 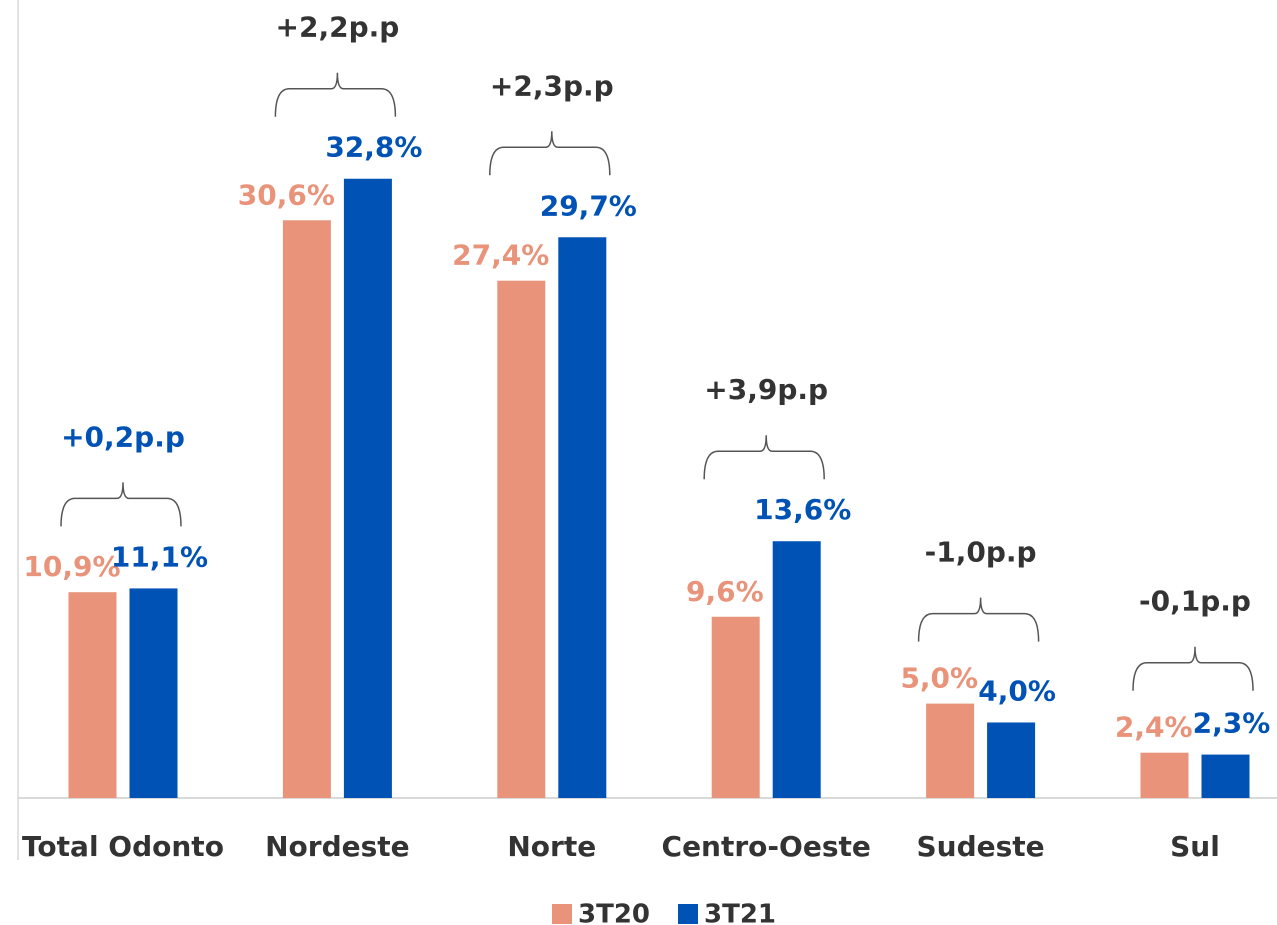 What do you see at coordinates (981, 846) in the screenshot?
I see `x-tick-label: Sudeste` at bounding box center [981, 846].